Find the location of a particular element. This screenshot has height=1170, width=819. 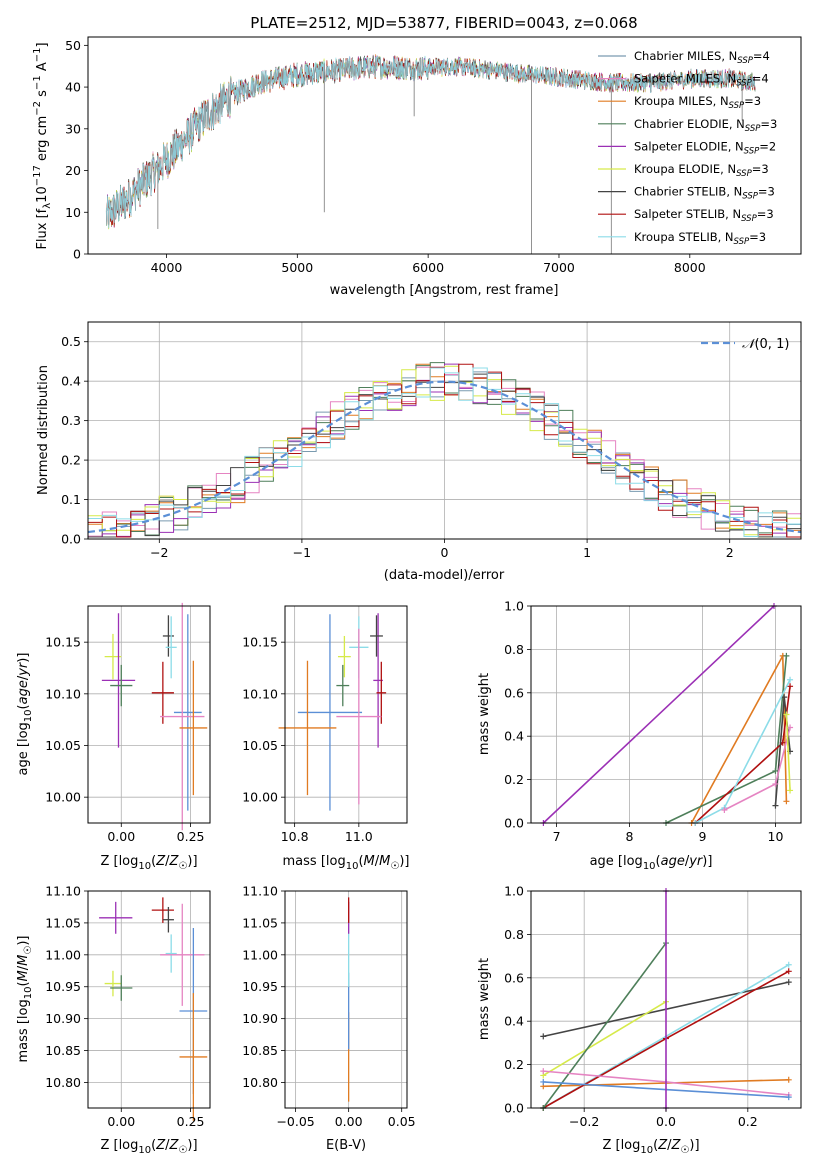

spectrum-x-tick-label: 4000 is located at coordinates (167, 267).